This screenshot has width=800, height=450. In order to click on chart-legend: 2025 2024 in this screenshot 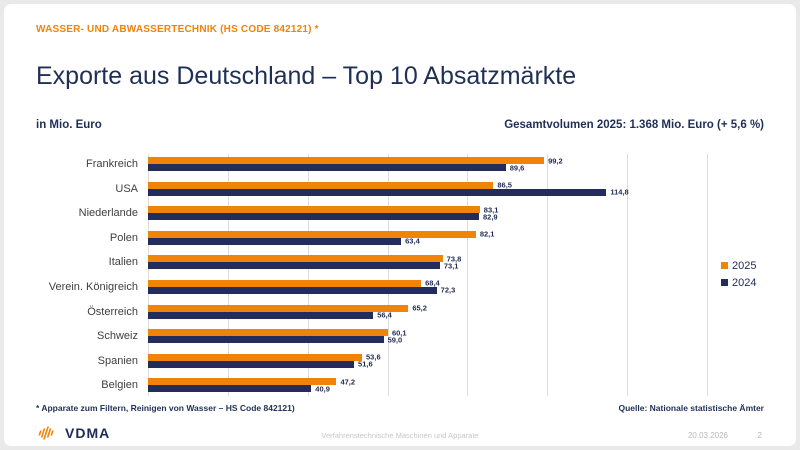, I will do `click(738, 274)`.